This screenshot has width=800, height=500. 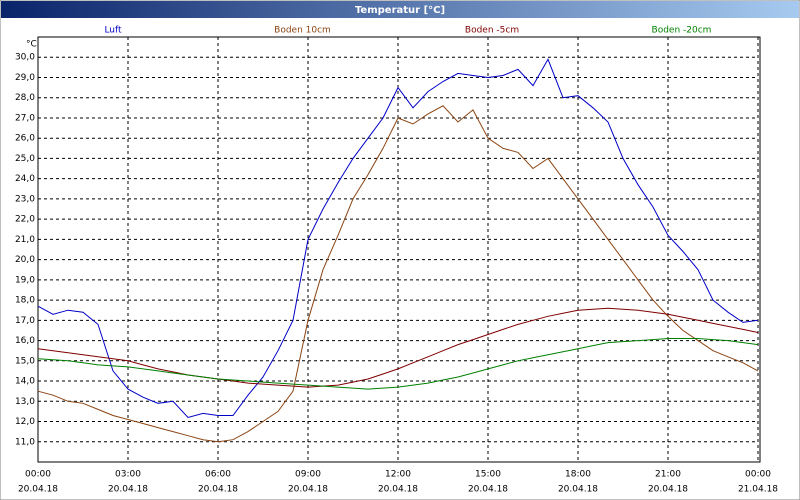 I want to click on x-tick-label: 21:00, so click(x=668, y=475).